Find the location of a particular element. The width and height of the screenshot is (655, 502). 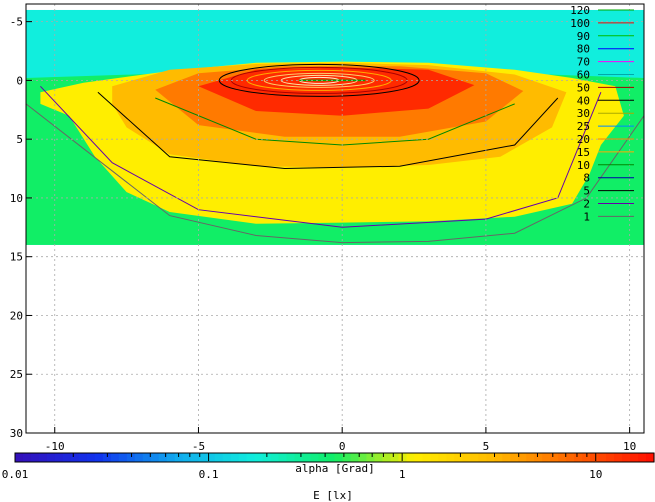

y-tick-label: 25 is located at coordinates (16, 374).